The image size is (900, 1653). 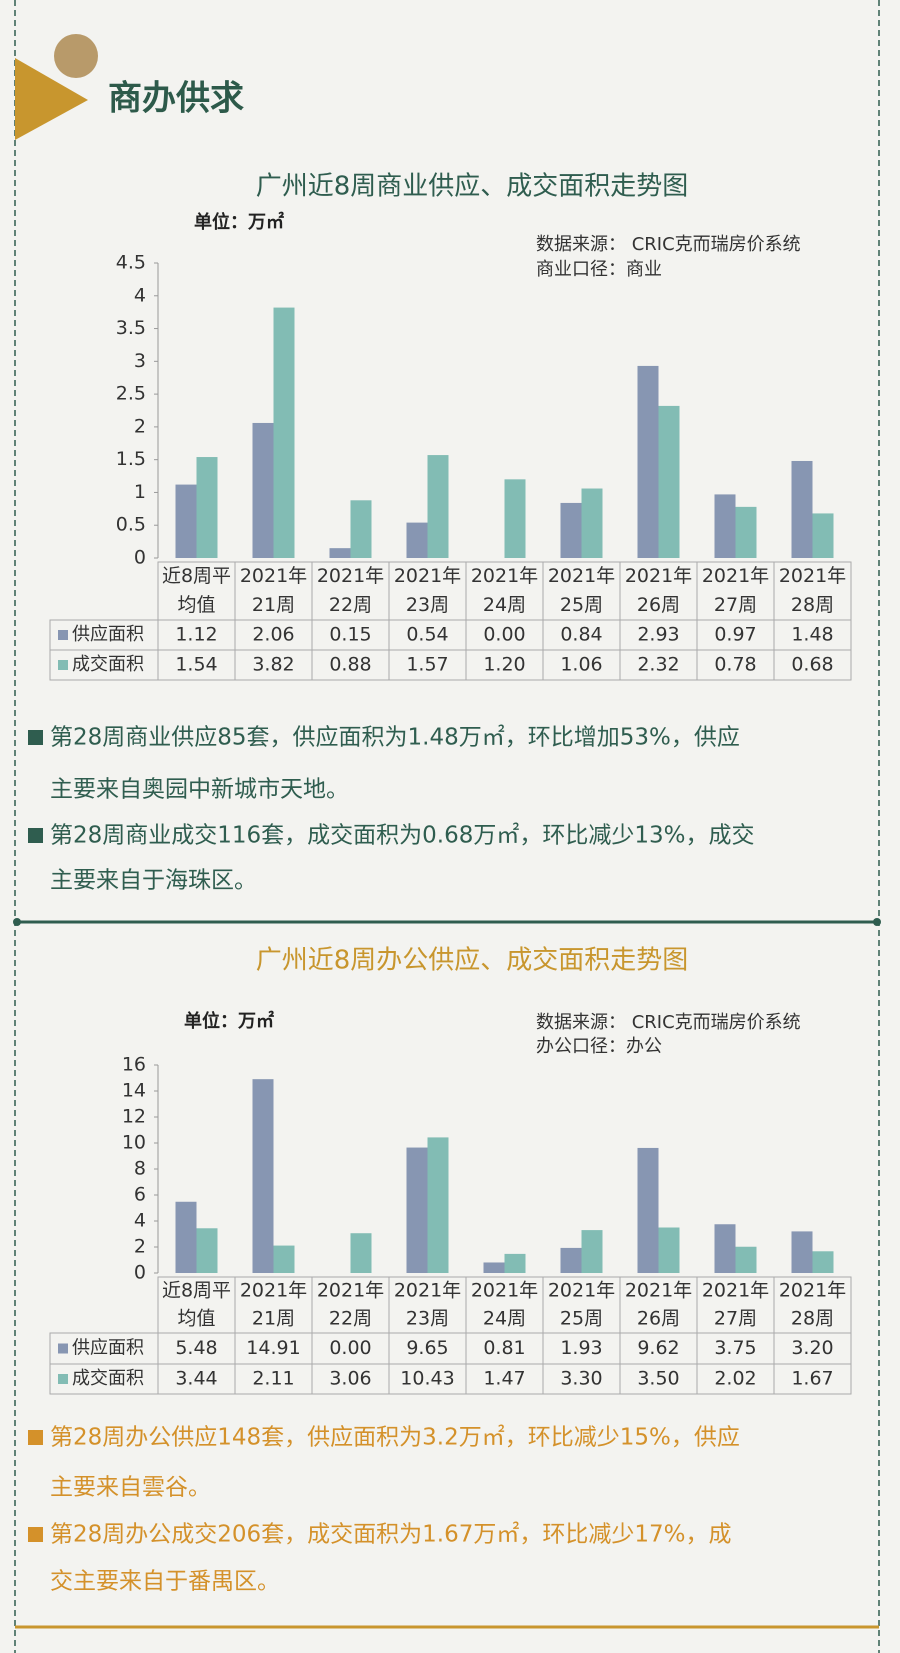 What do you see at coordinates (812, 635) in the screenshot?
I see `table-value: 1.48` at bounding box center [812, 635].